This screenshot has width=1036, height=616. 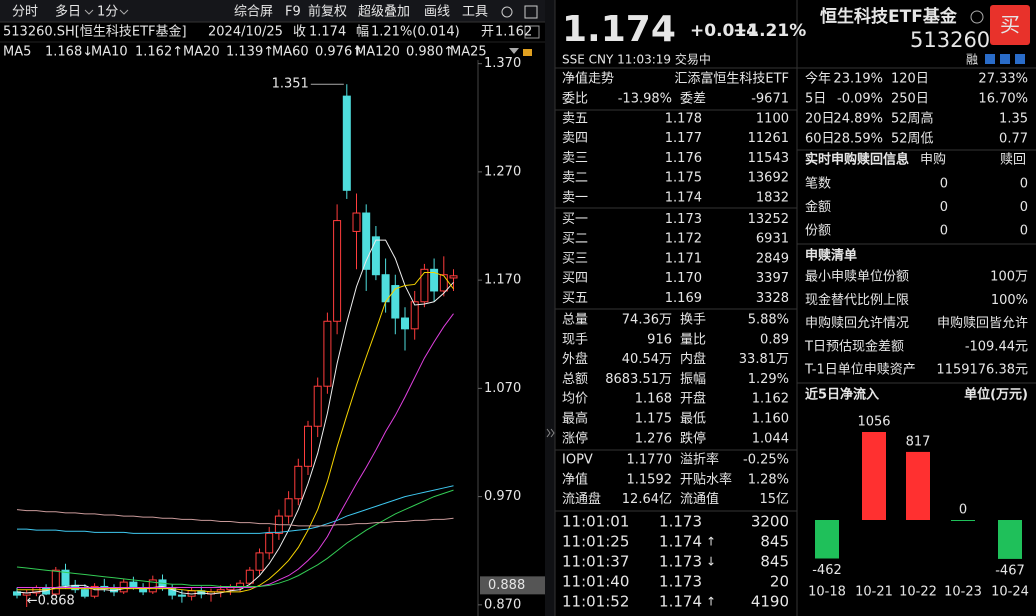 I want to click on label: 52周低, so click(x=912, y=139).